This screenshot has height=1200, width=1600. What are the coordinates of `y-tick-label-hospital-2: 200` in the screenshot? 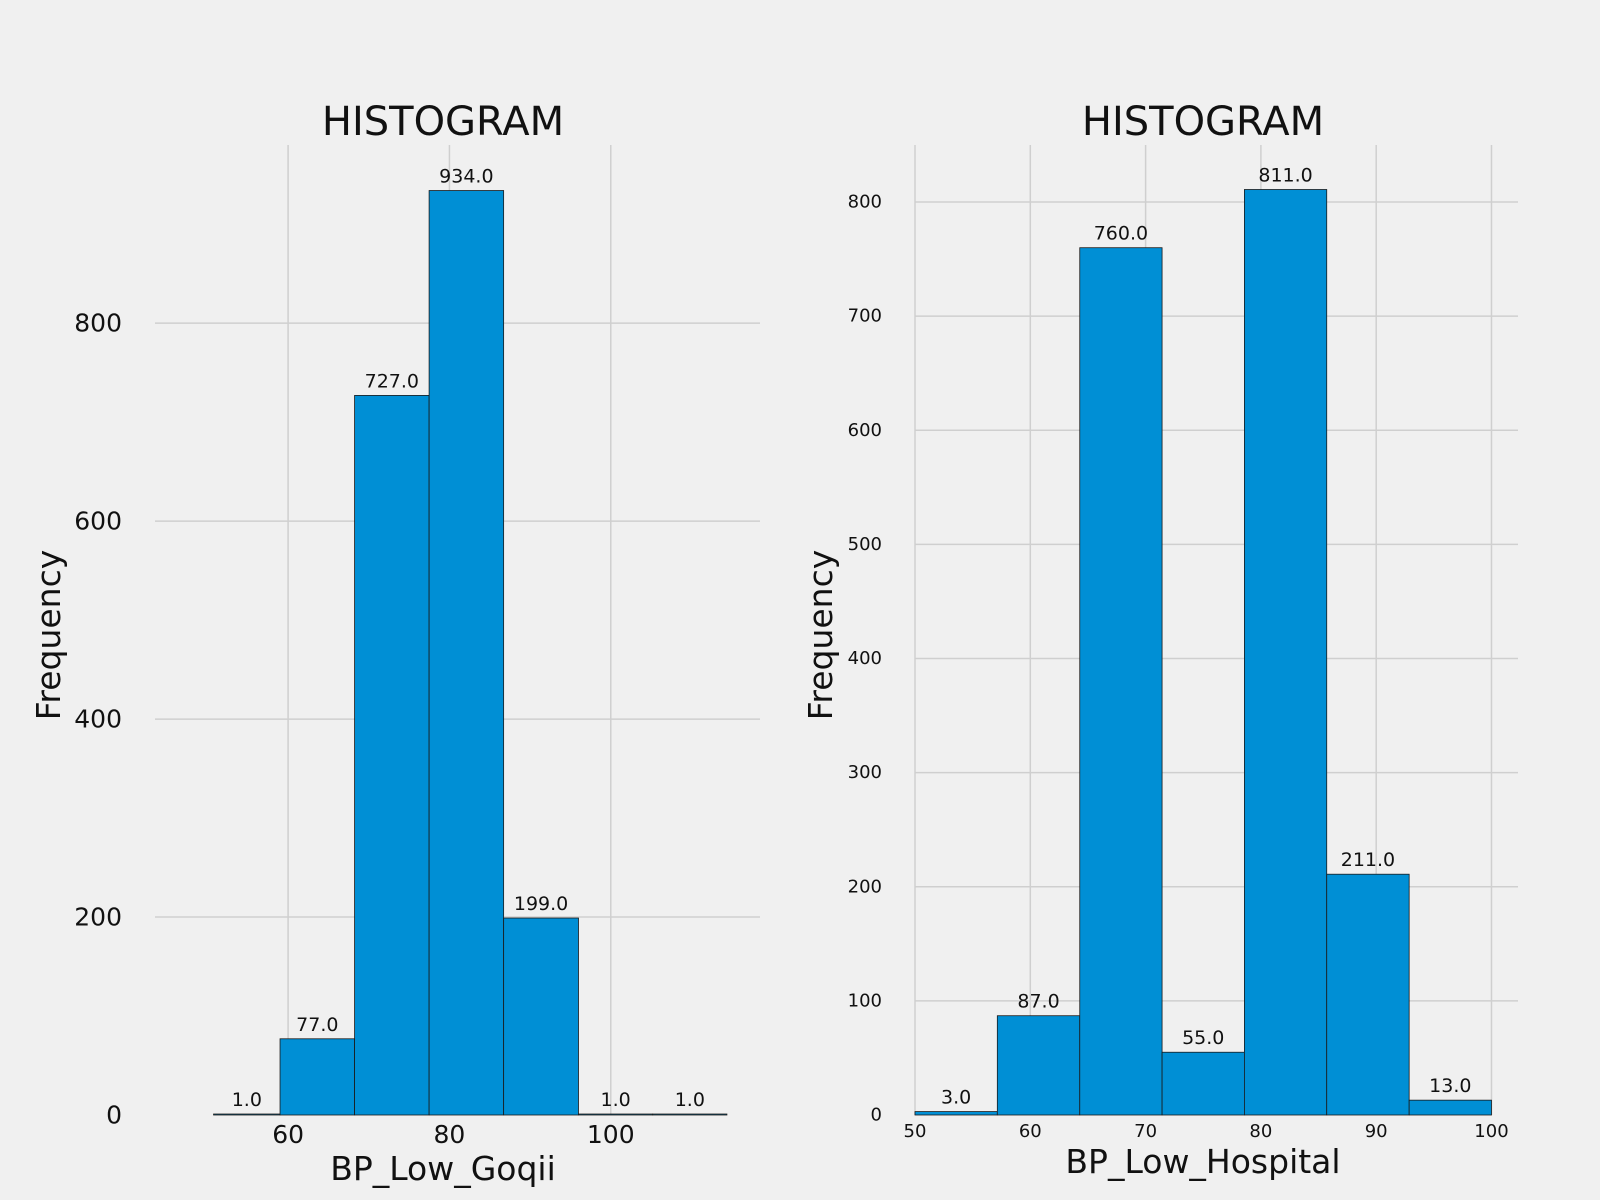 It's located at (865, 886).